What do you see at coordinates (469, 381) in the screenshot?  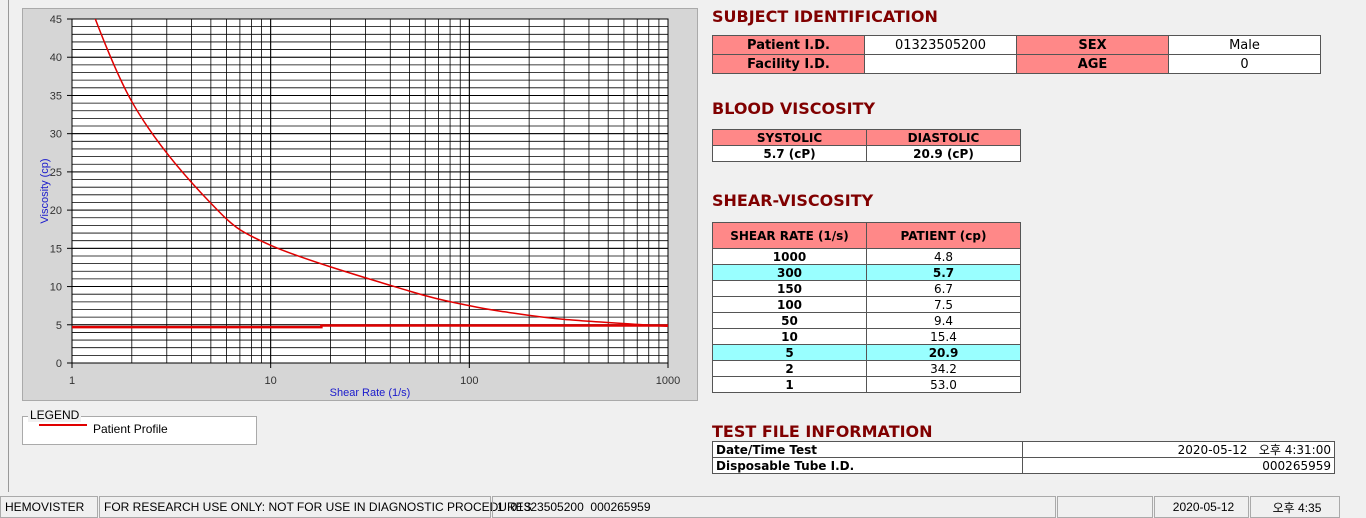 I see `x-tick-label: 100` at bounding box center [469, 381].